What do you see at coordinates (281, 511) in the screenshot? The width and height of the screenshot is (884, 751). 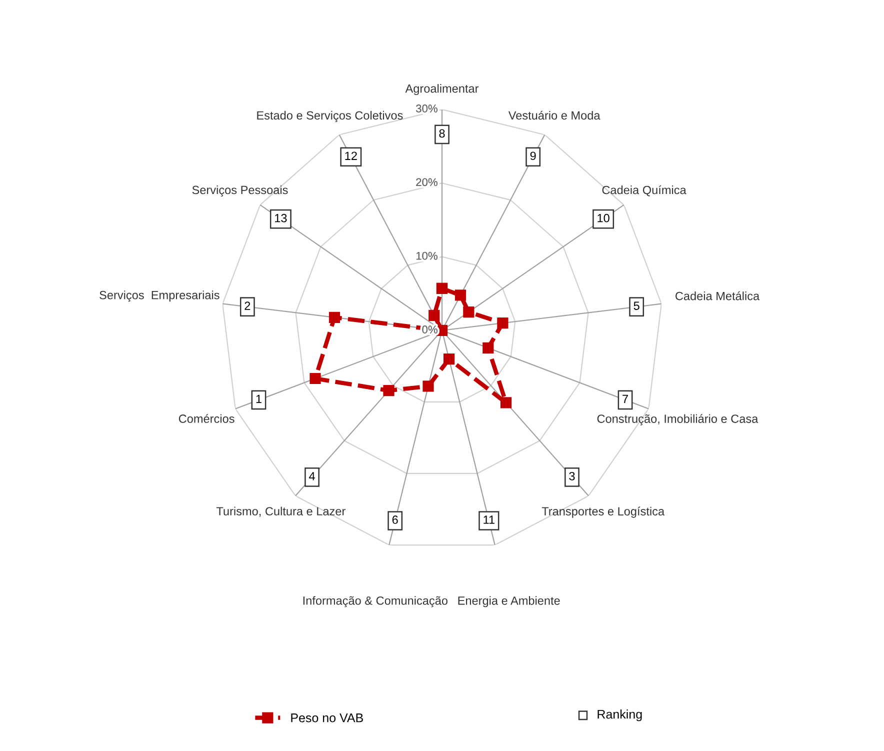 I see `spoke-label: Turismo, Cultura e Lazer` at bounding box center [281, 511].